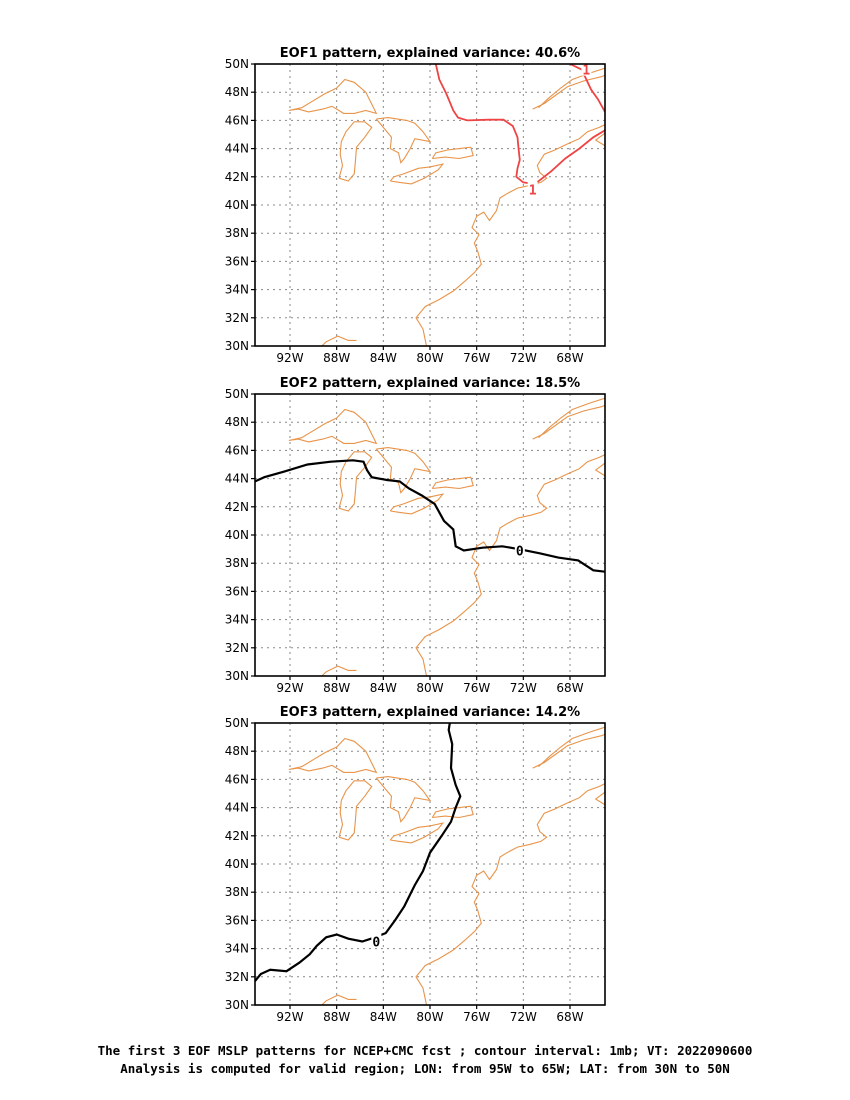  What do you see at coordinates (430, 383) in the screenshot?
I see `panel-title: EOF2 pattern, explained variance: 18.5%` at bounding box center [430, 383].